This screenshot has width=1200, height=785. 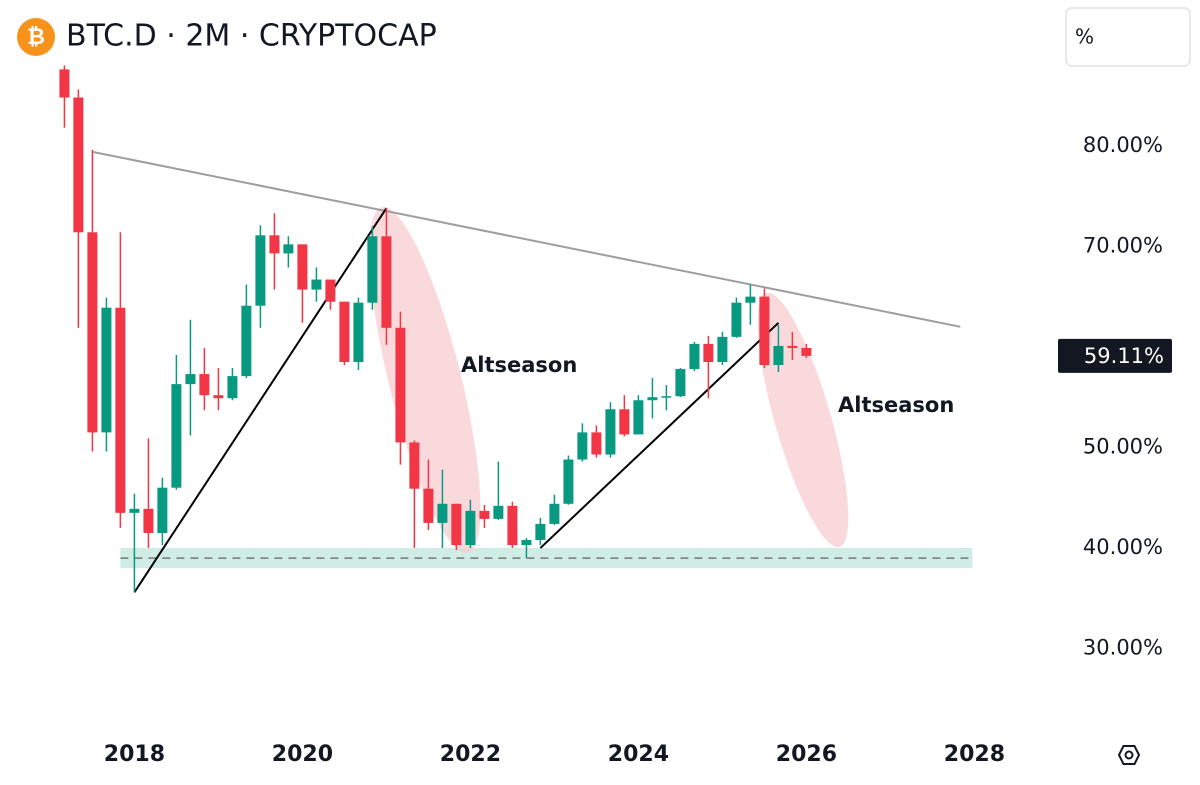 What do you see at coordinates (1124, 356) in the screenshot?
I see `last-price-label: 59.11%` at bounding box center [1124, 356].